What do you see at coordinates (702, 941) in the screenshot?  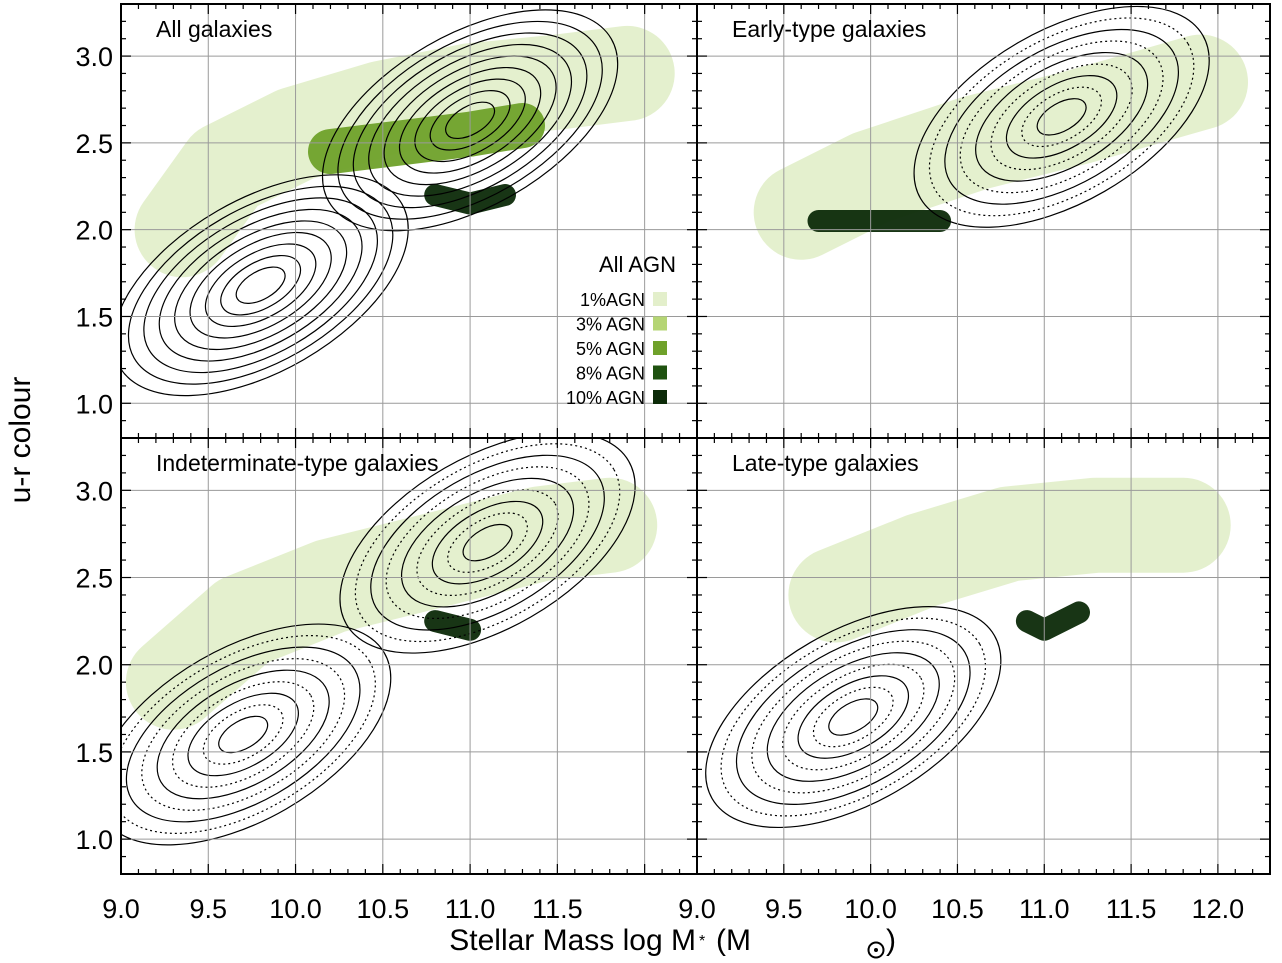 I see `x-axis-title-subscript: *` at bounding box center [702, 941].